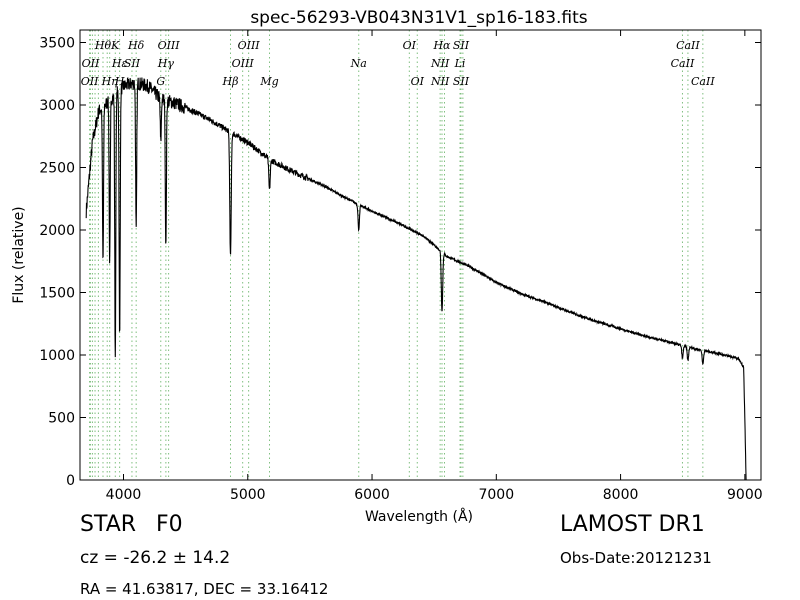 The height and width of the screenshot is (600, 800). Describe the element at coordinates (61, 419) in the screenshot. I see `y-tick-label: 500` at that location.